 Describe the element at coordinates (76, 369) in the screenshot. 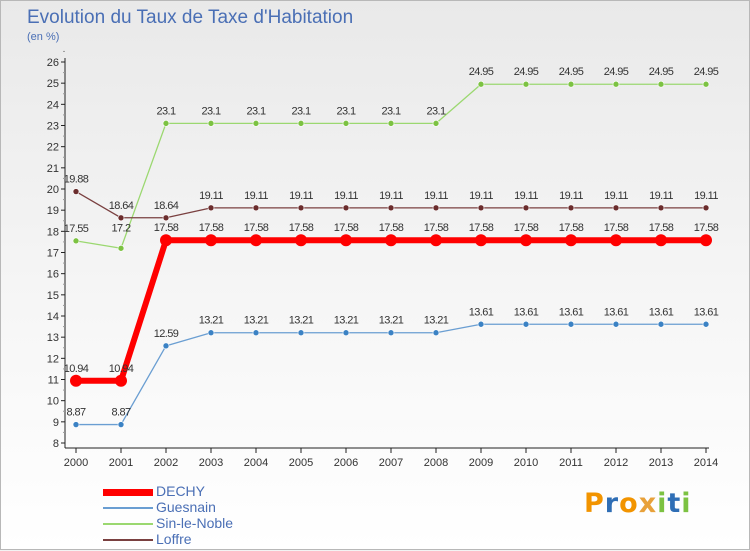

I see `data-label: 10.94` at that location.